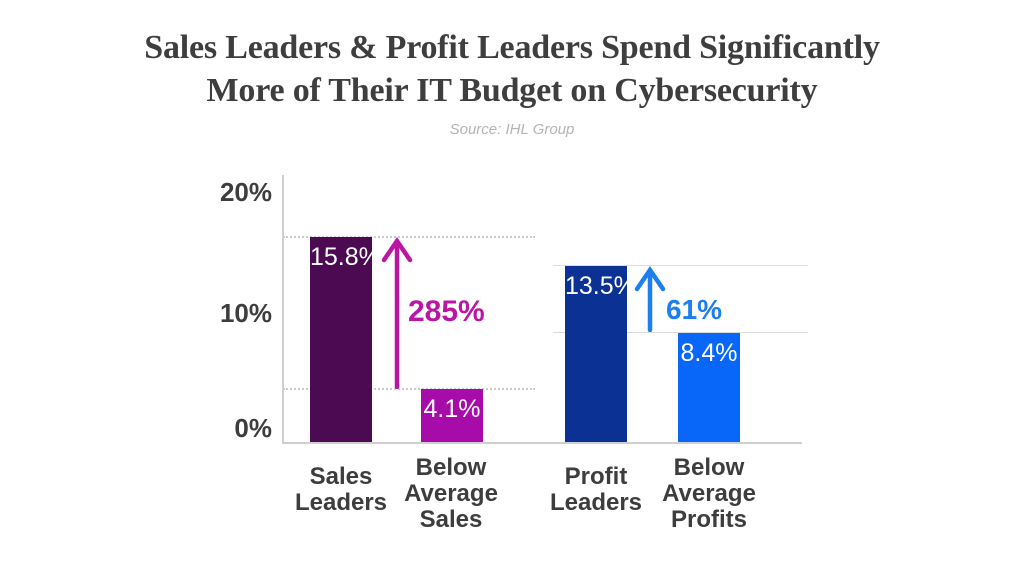 The image size is (1024, 576). Describe the element at coordinates (680, 265) in the screenshot. I see `reference-line-profit-leaders` at that location.